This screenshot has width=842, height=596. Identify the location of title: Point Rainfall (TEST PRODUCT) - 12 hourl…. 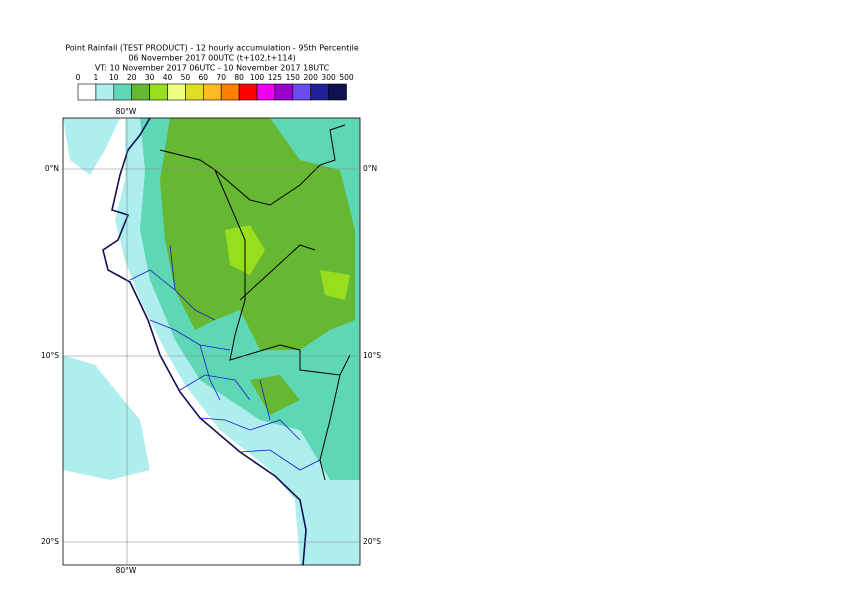
(212, 48).